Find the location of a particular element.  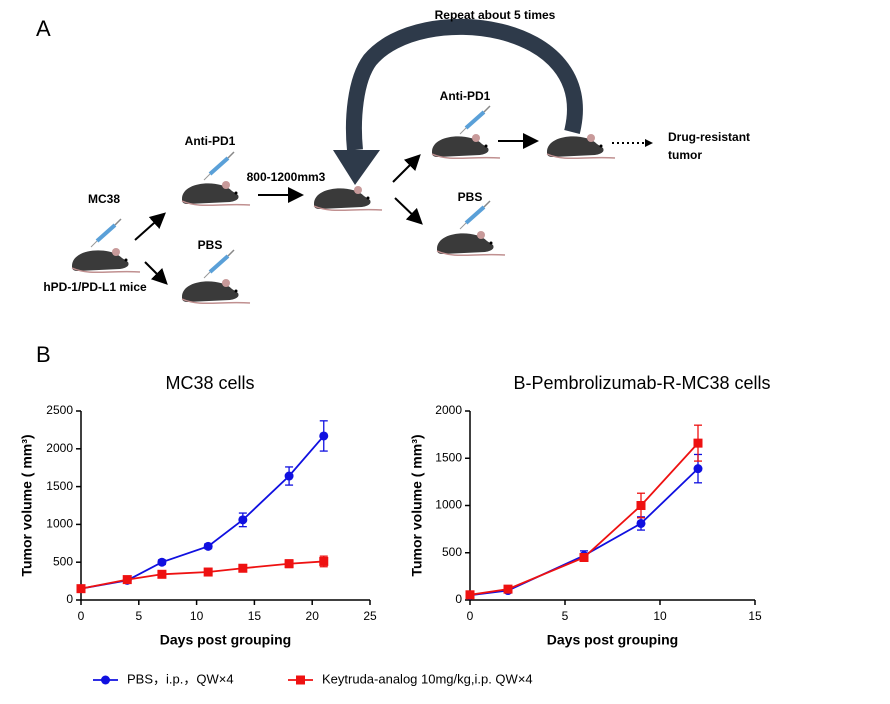

size-label: 800-1200mm3 is located at coordinates (286, 177).